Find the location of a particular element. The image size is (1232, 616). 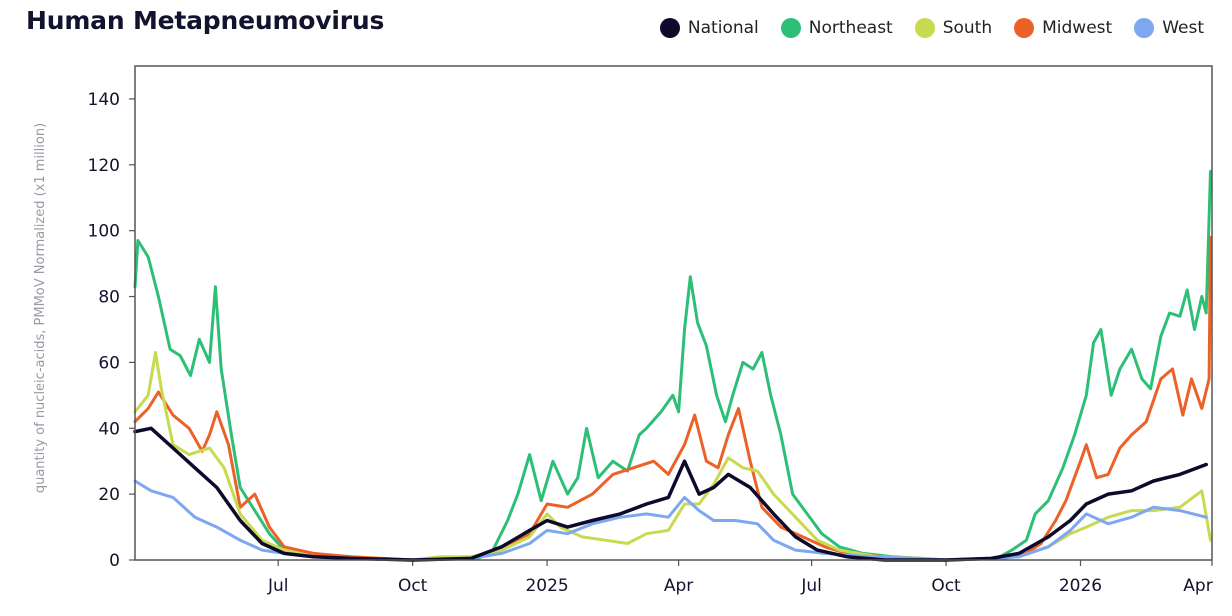

legend-label-south: South is located at coordinates (967, 28).